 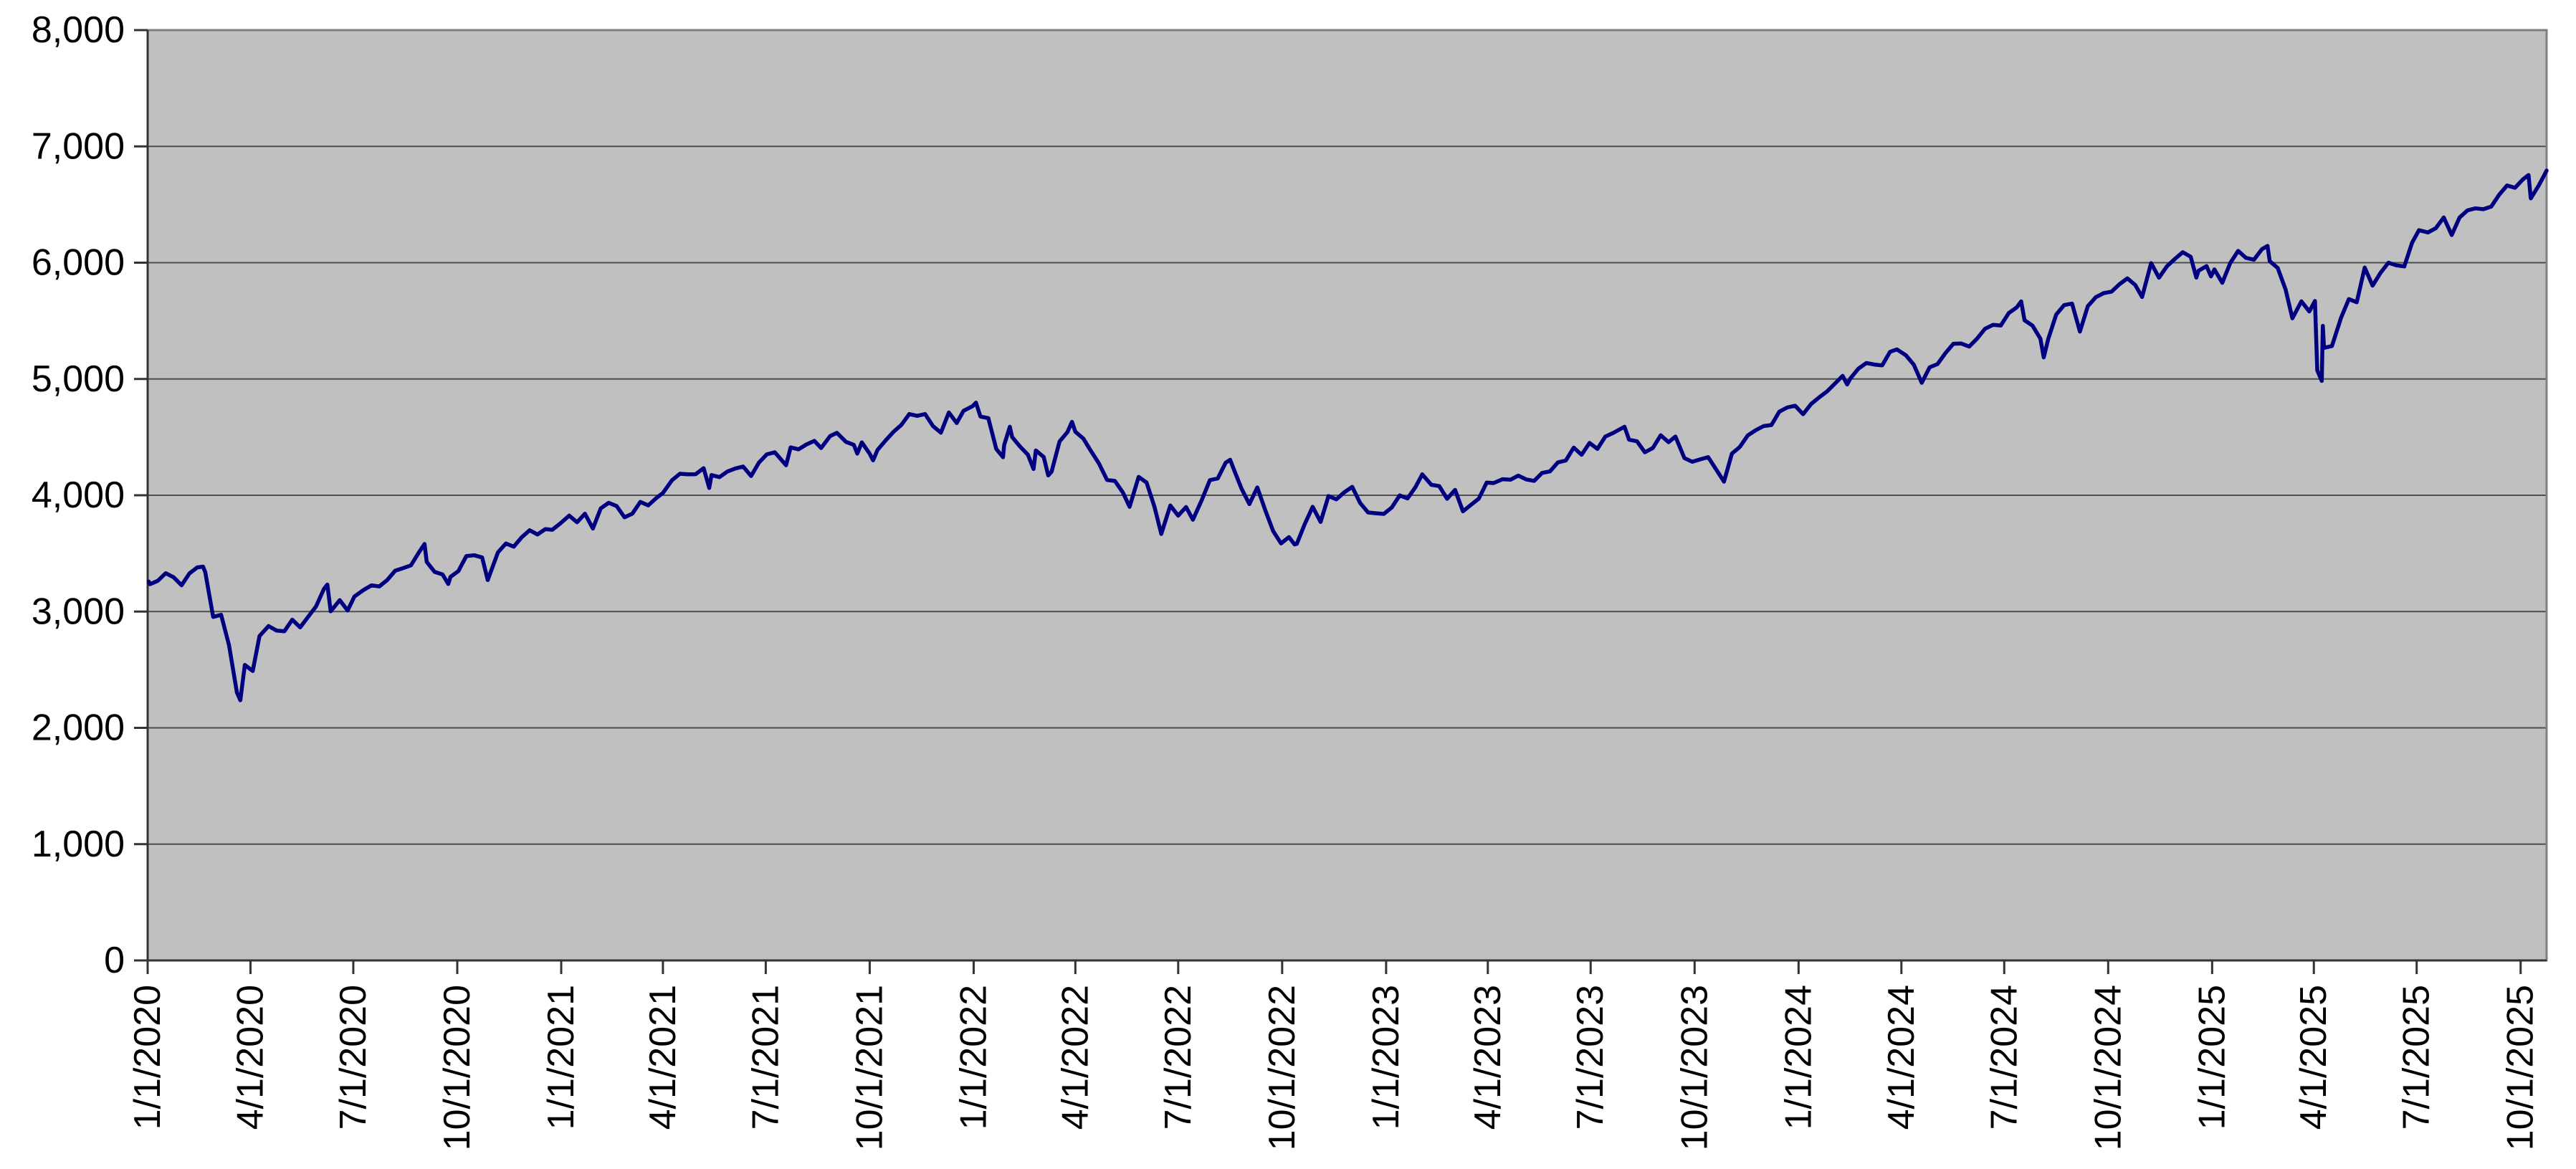 I want to click on y-axis-label: 6,000, so click(x=78, y=263).